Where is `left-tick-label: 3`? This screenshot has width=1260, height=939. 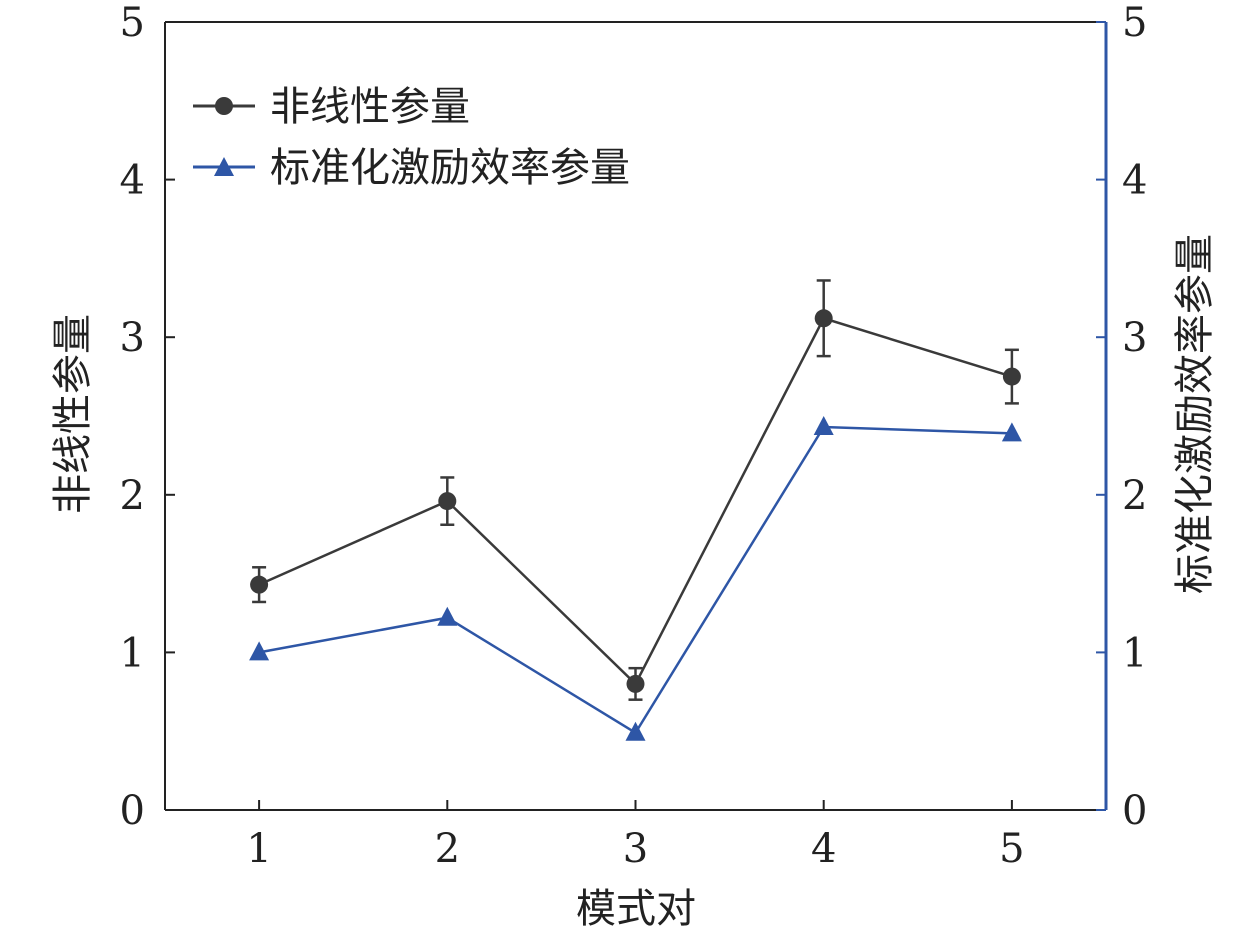
left-tick-label: 3 is located at coordinates (132, 338).